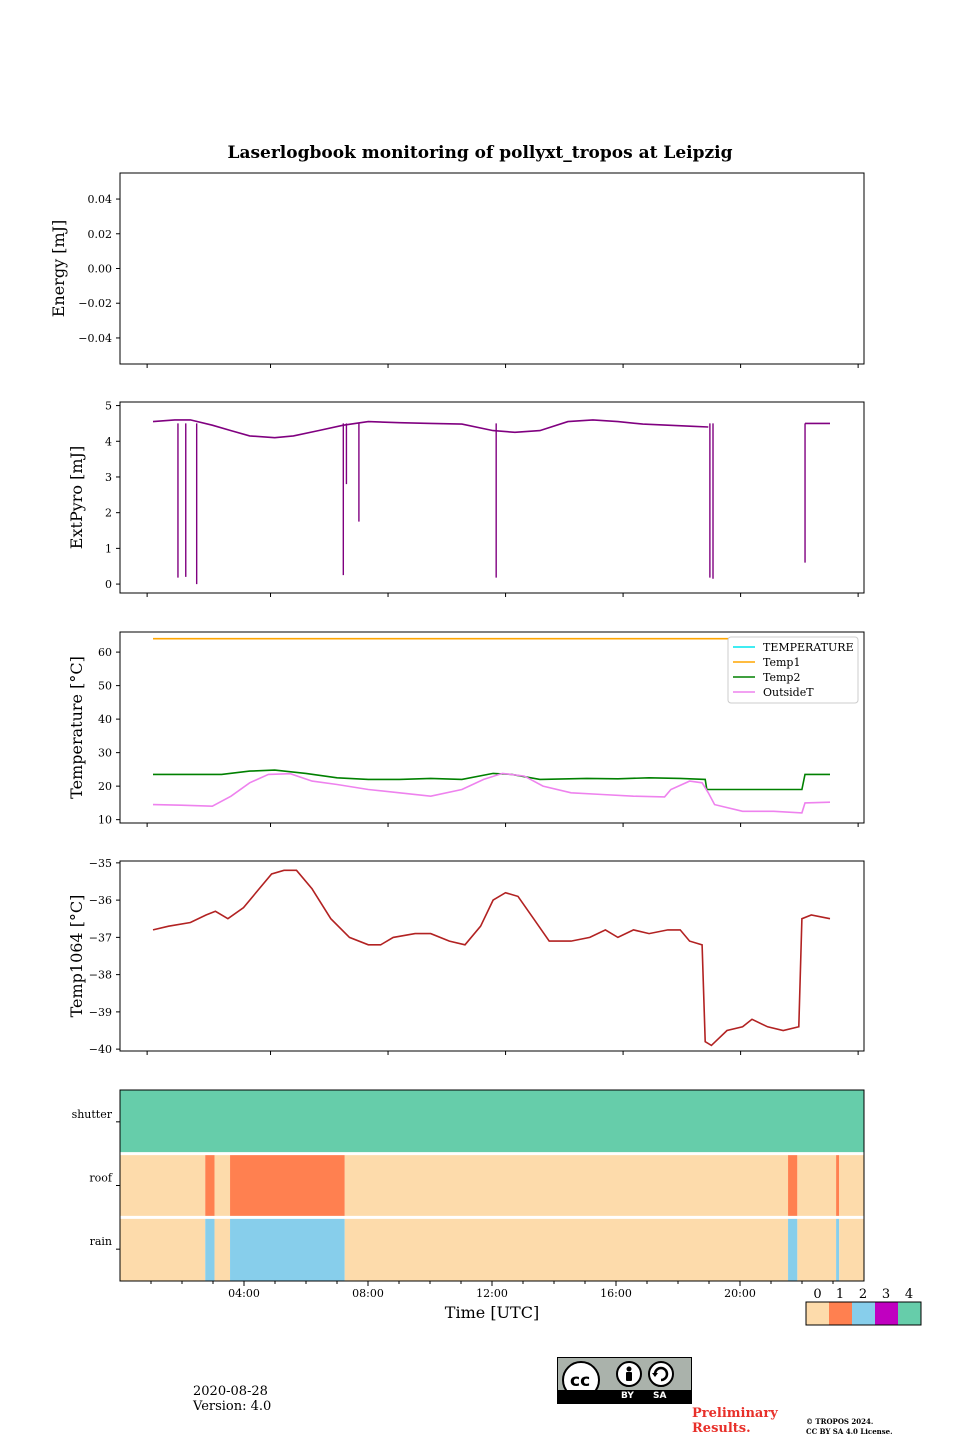  Describe the element at coordinates (660, 1396) in the screenshot. I see `cc-sa-label: SA` at that location.